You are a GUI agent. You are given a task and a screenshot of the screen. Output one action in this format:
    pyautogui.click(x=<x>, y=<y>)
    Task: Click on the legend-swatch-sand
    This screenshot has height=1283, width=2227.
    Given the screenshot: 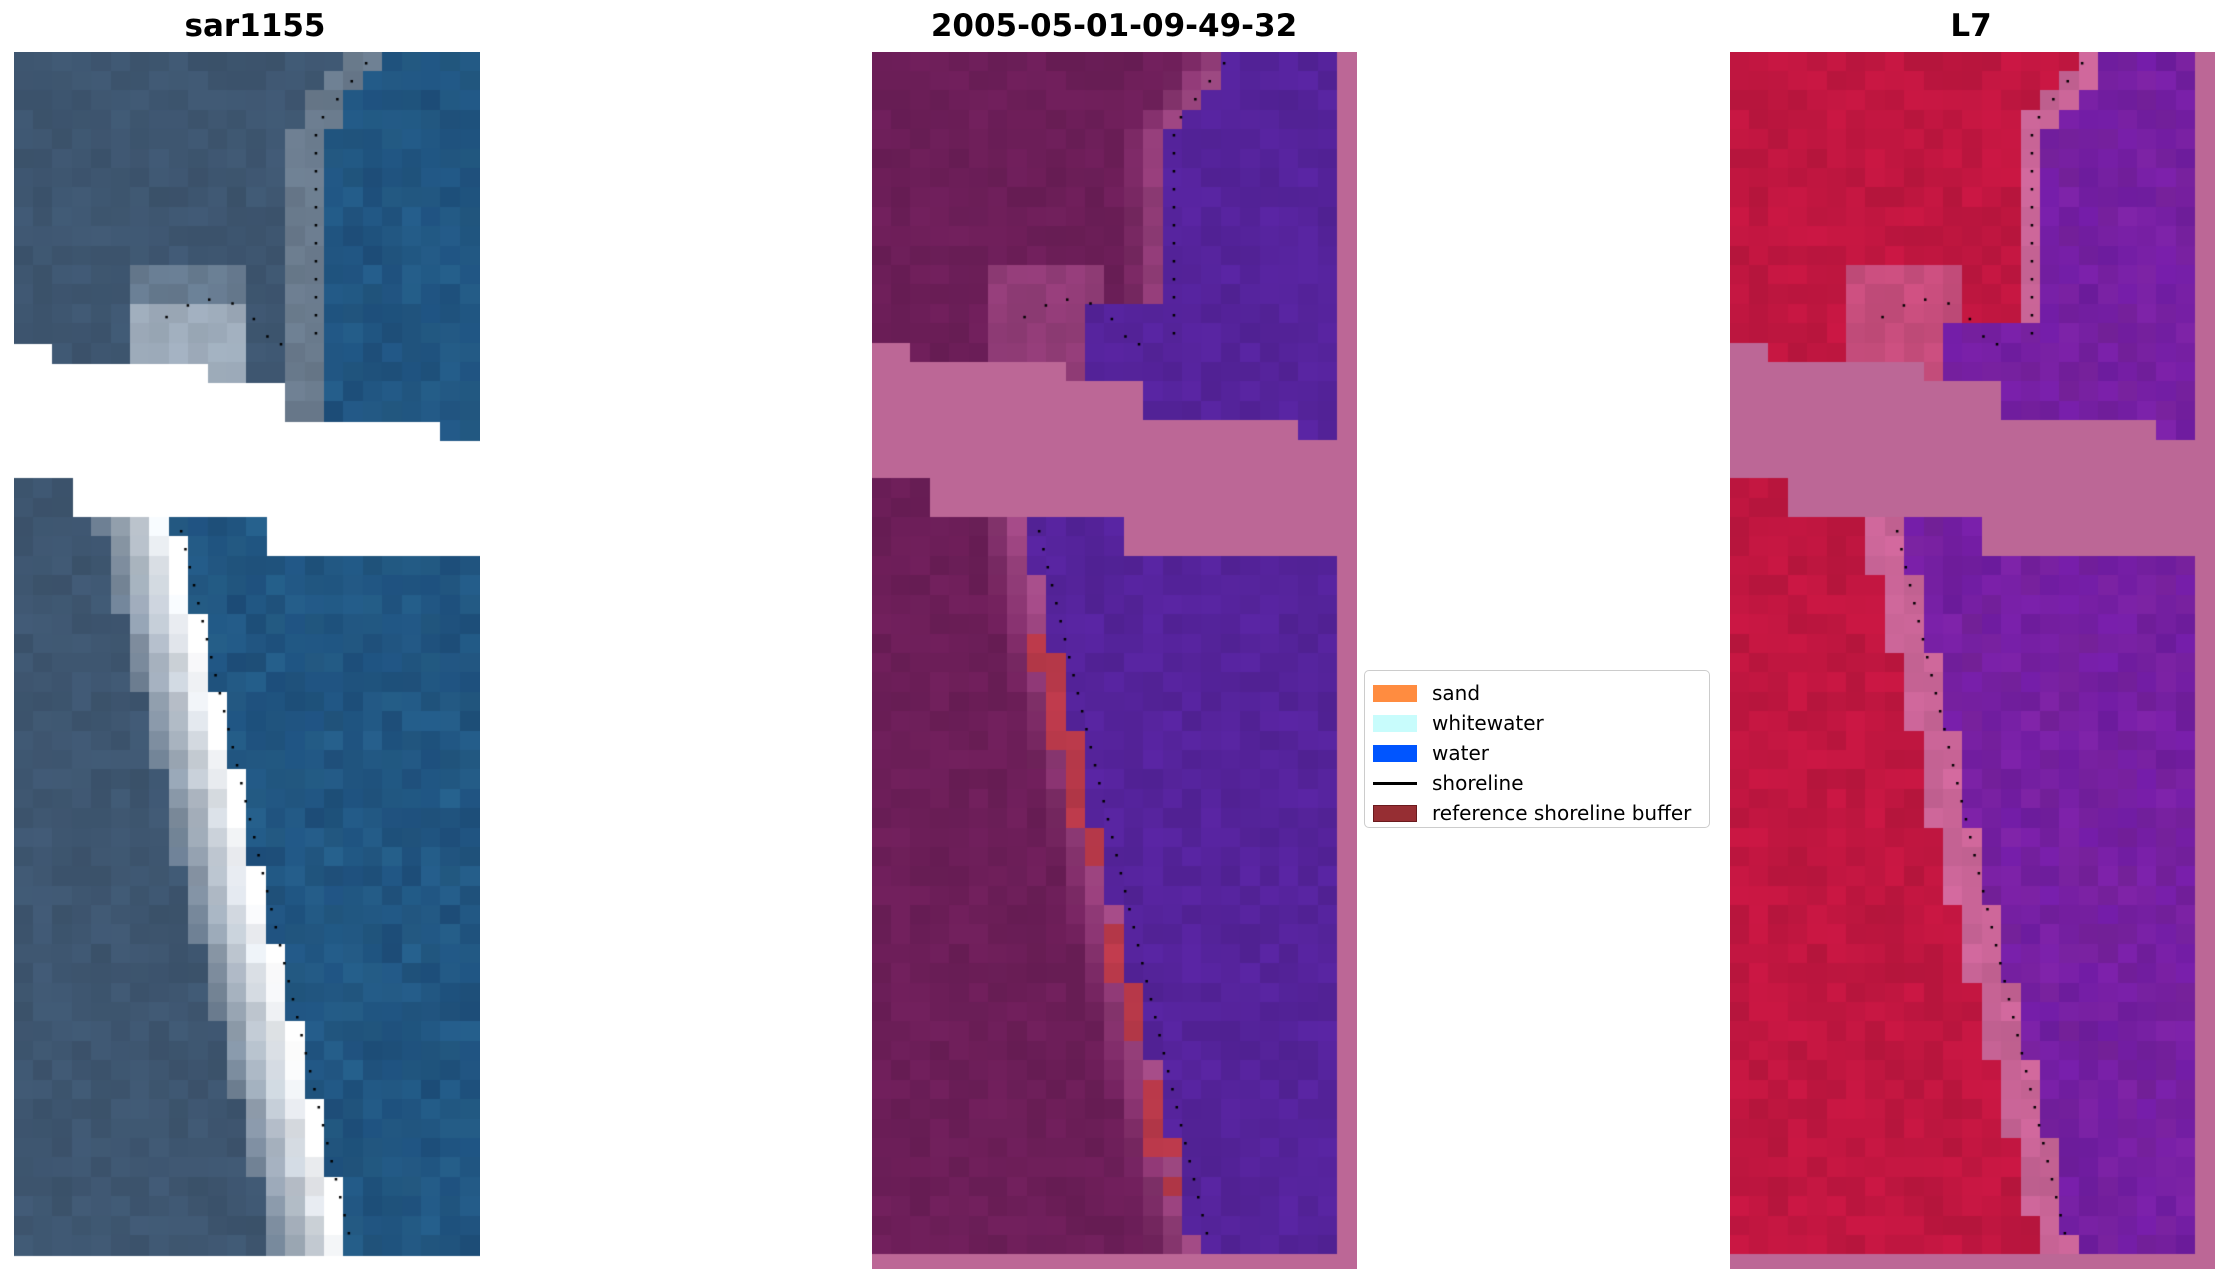 What is the action you would take?
    pyautogui.click(x=1395, y=693)
    